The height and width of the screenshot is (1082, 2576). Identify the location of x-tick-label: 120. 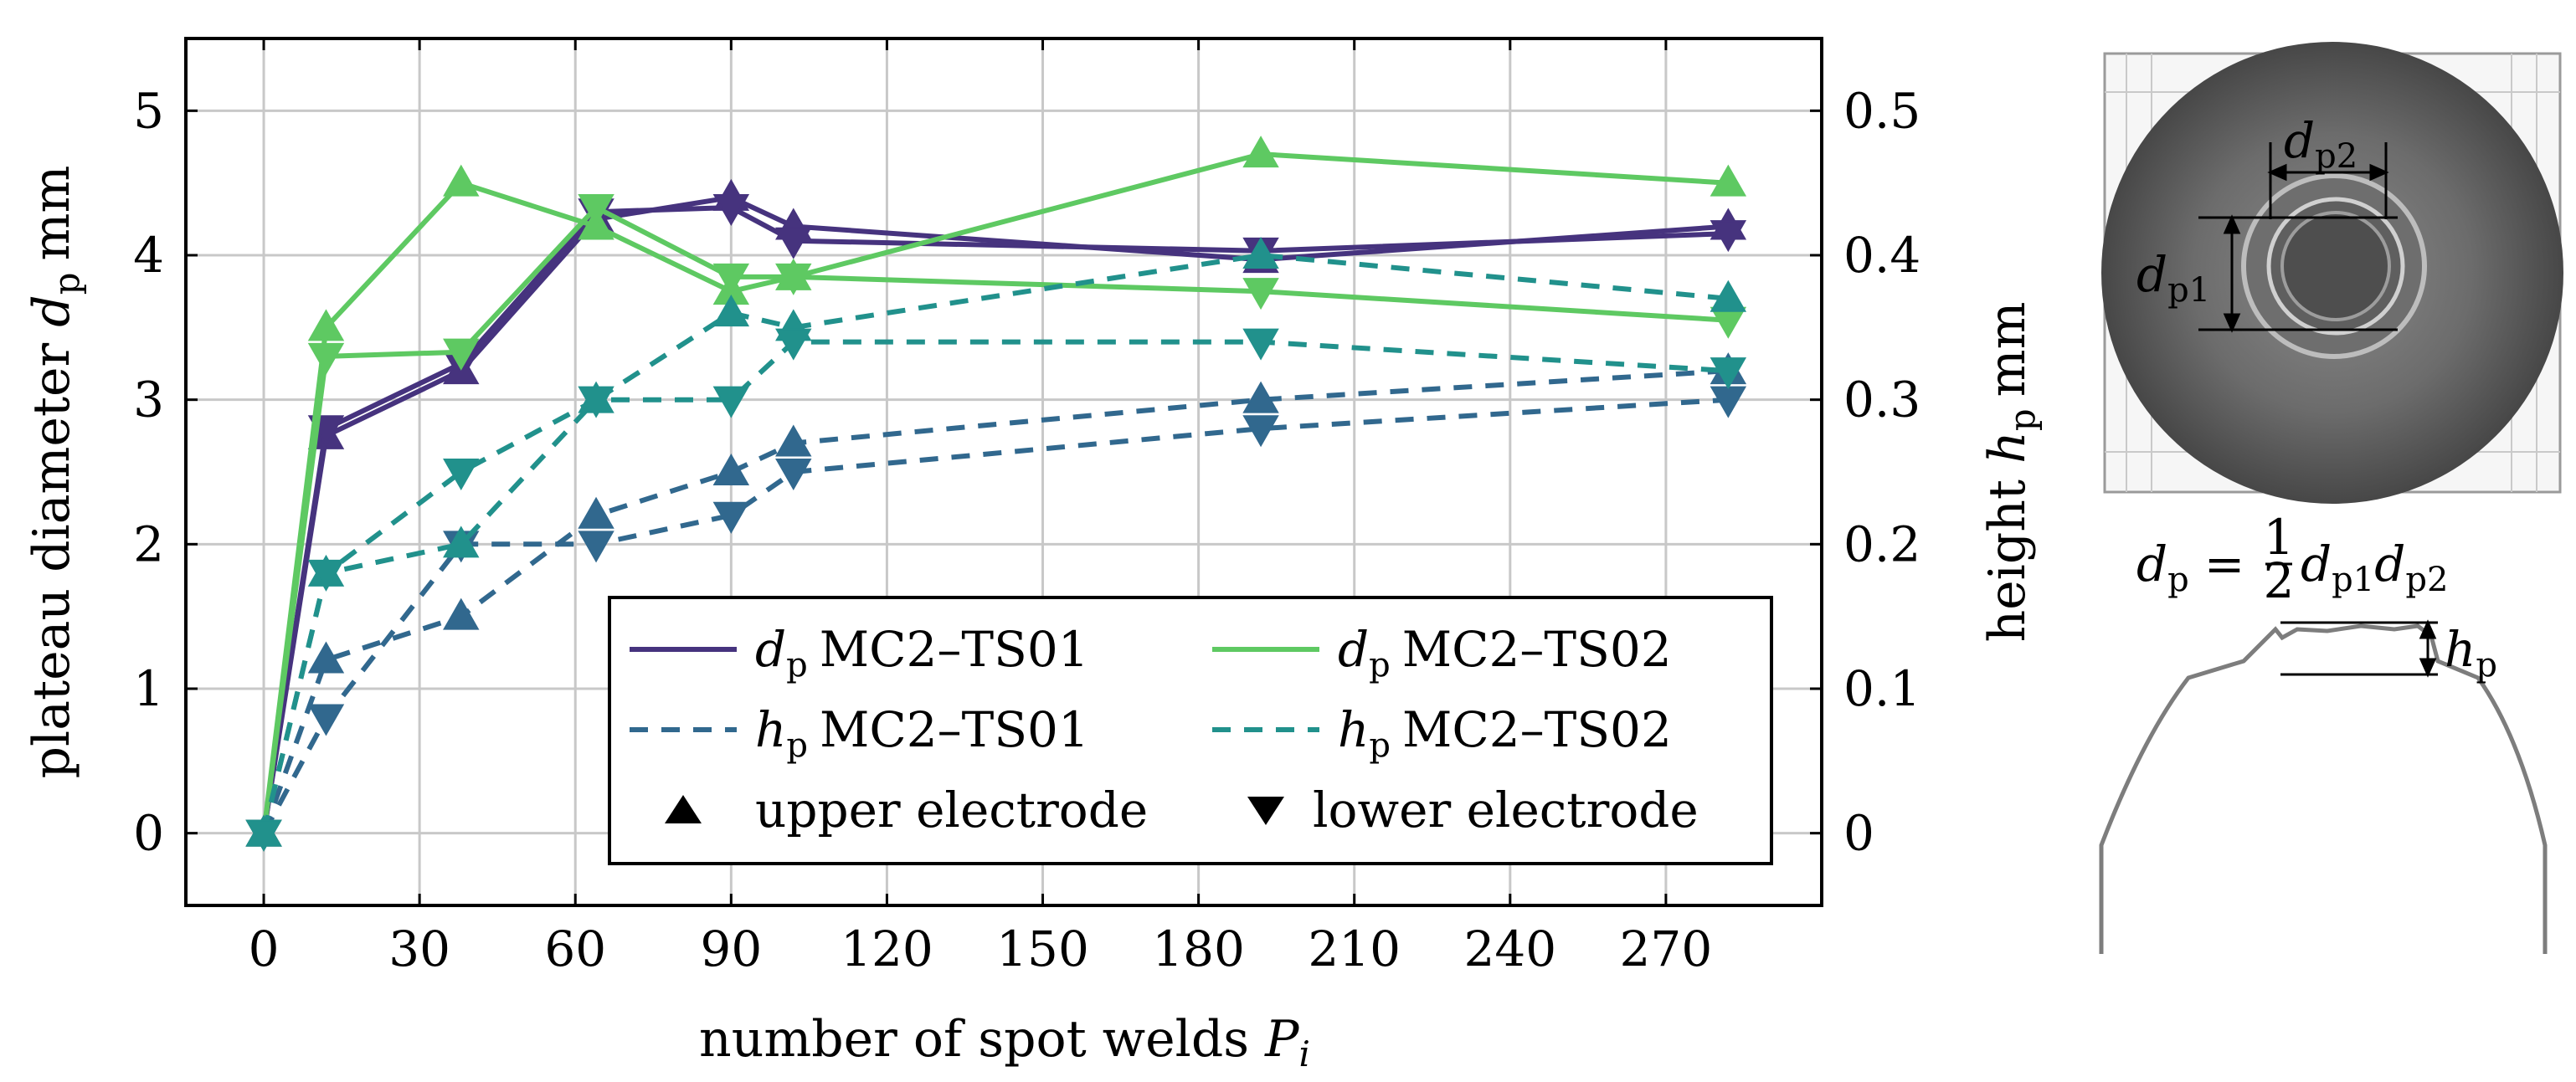
(887, 948).